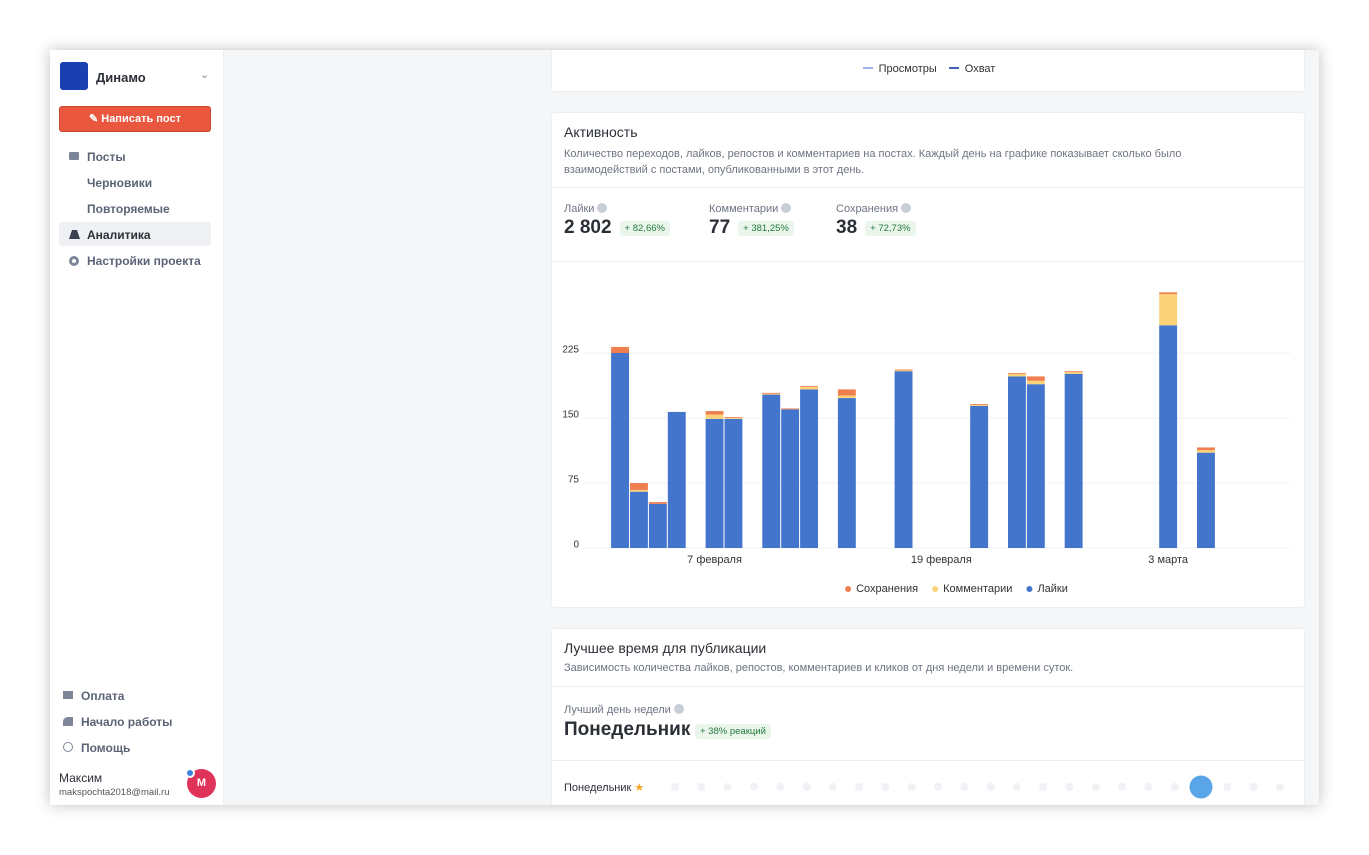 The height and width of the screenshot is (855, 1369). I want to click on star-icon: ★, so click(639, 788).